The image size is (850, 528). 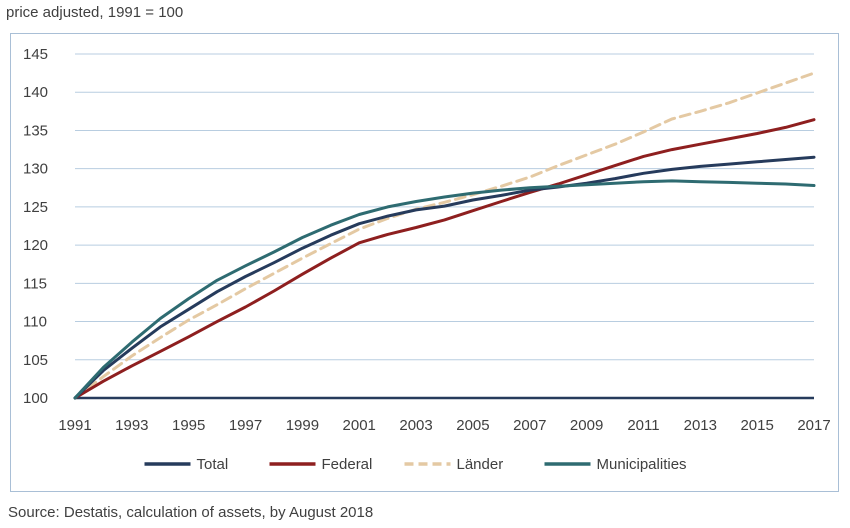 What do you see at coordinates (213, 464) in the screenshot?
I see `legend-label: Total` at bounding box center [213, 464].